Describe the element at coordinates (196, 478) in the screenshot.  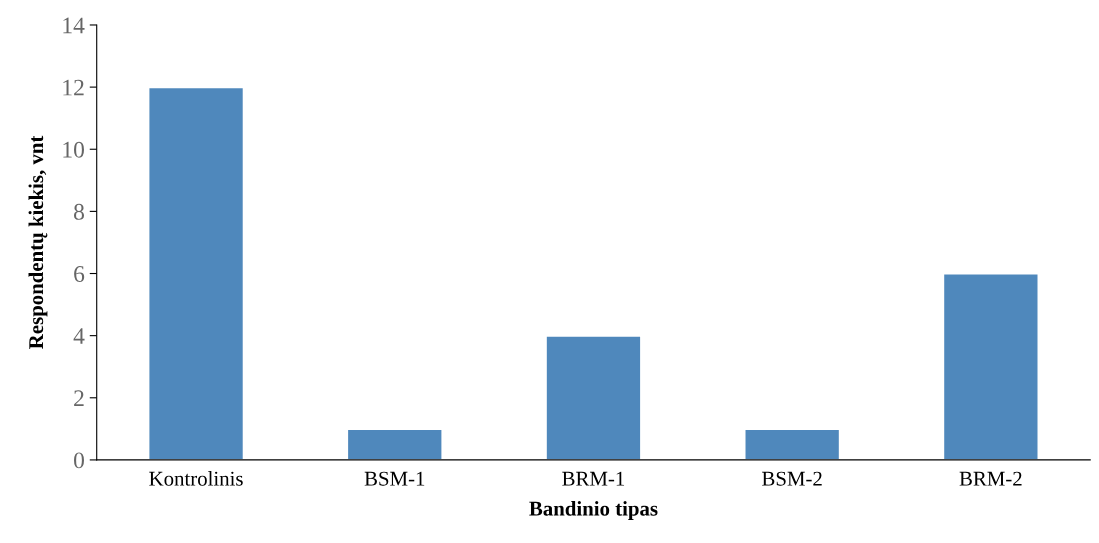
I see `x-tick-label: Kontrolinis` at that location.